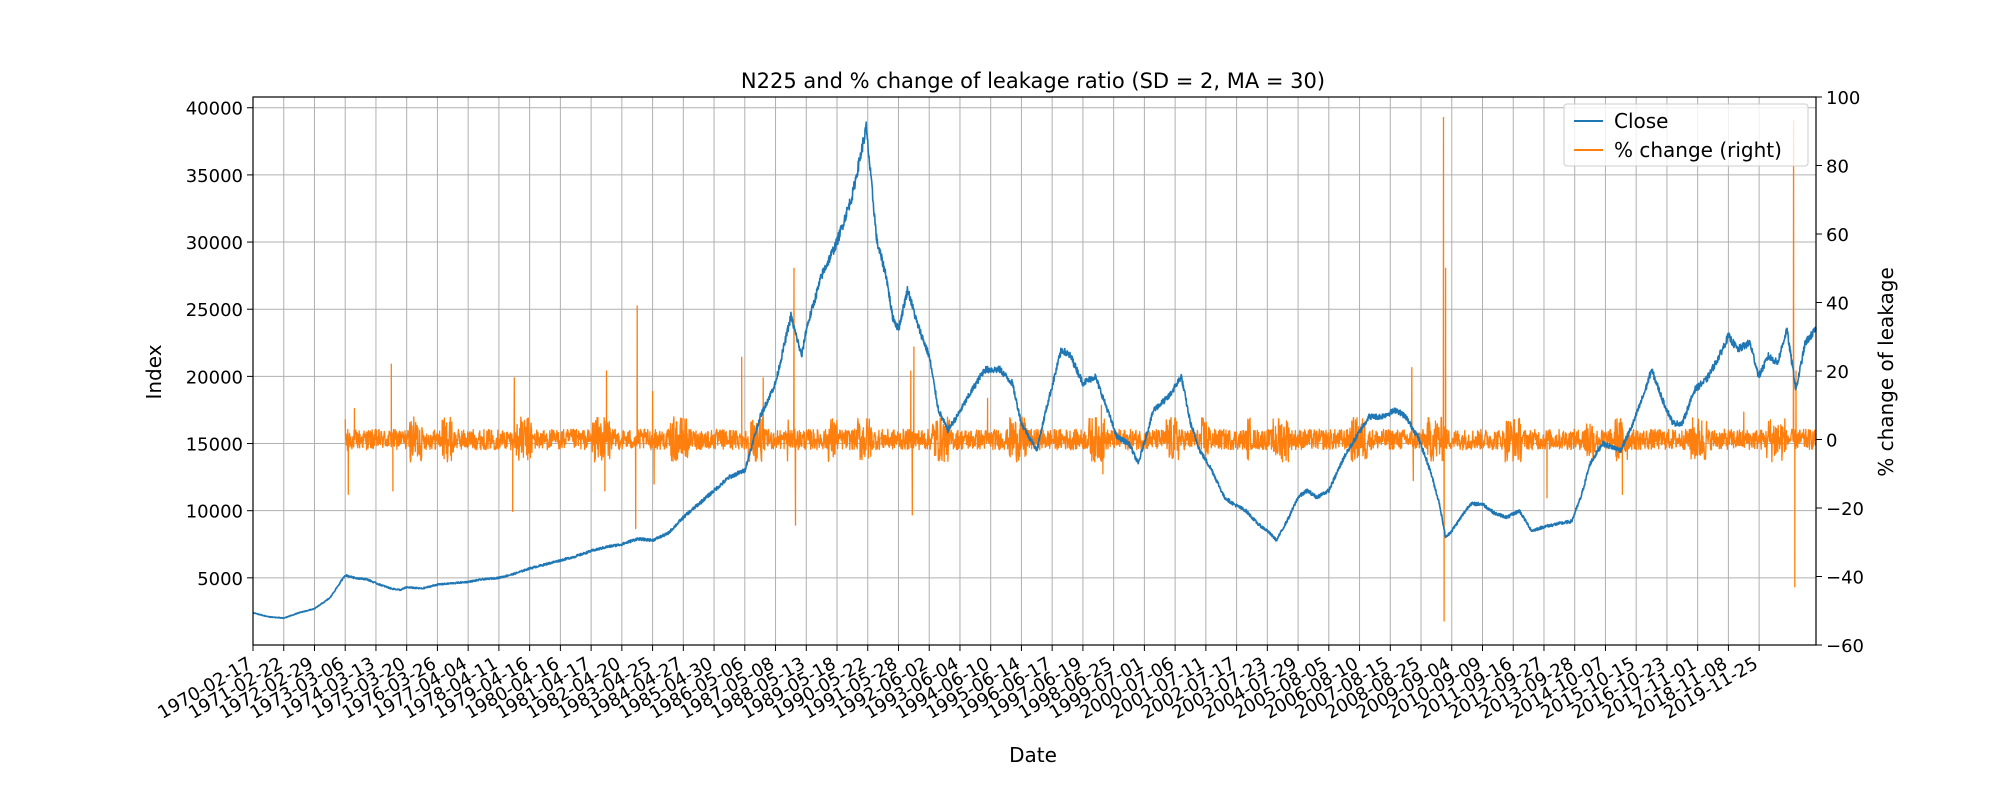 This screenshot has height=800, width=2000. I want to click on legend-box, so click(1686, 135).